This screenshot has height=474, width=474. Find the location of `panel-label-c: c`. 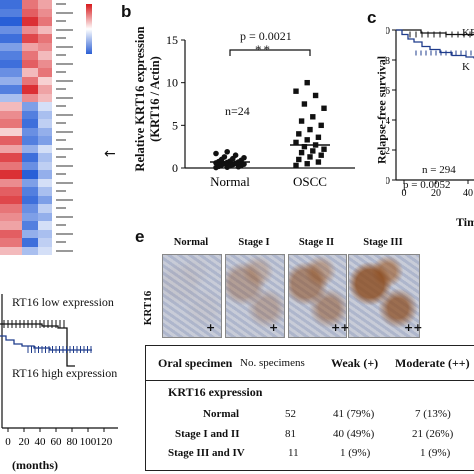

panel-label-c: c is located at coordinates (372, 17).